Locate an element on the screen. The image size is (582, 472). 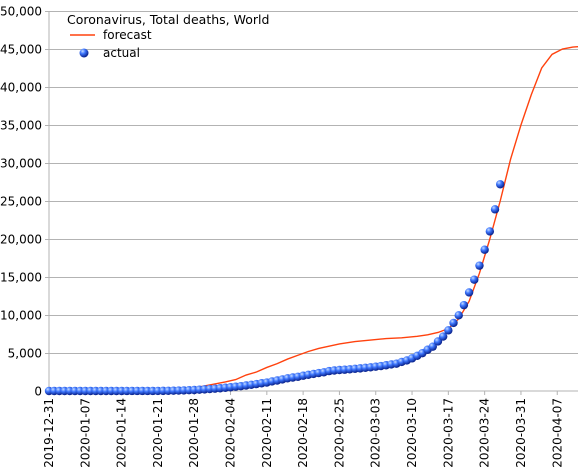
y-tick-label: 0 is located at coordinates (38, 392).